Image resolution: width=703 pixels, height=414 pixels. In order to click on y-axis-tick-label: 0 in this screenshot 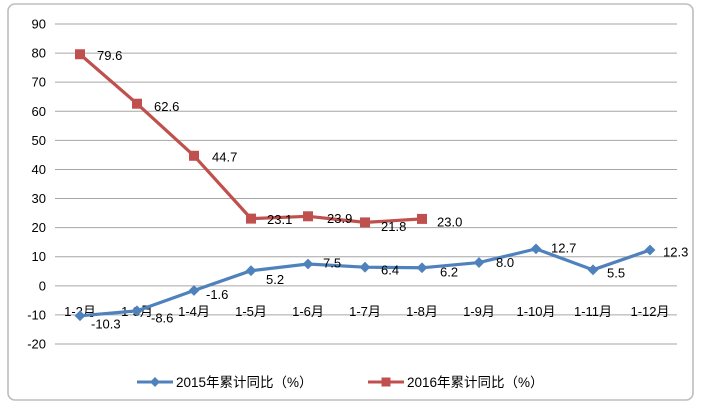, I will do `click(42, 285)`.